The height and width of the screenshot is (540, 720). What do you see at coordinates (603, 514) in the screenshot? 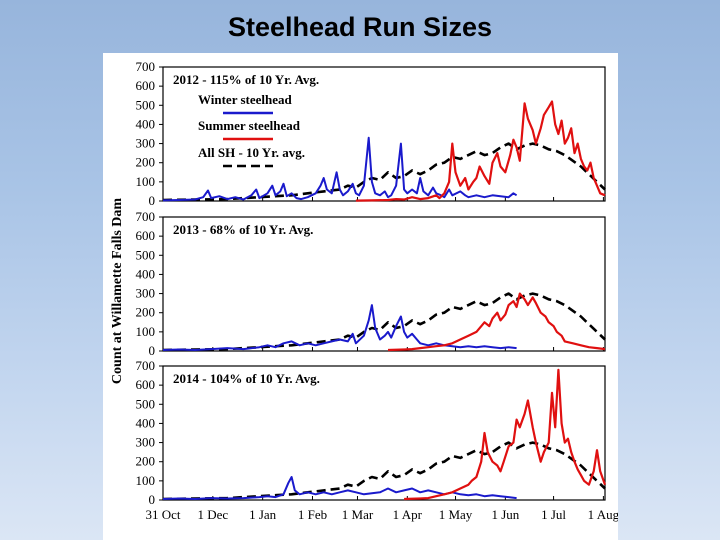
I see `x-tick-label: 1 Aug` at bounding box center [603, 514].